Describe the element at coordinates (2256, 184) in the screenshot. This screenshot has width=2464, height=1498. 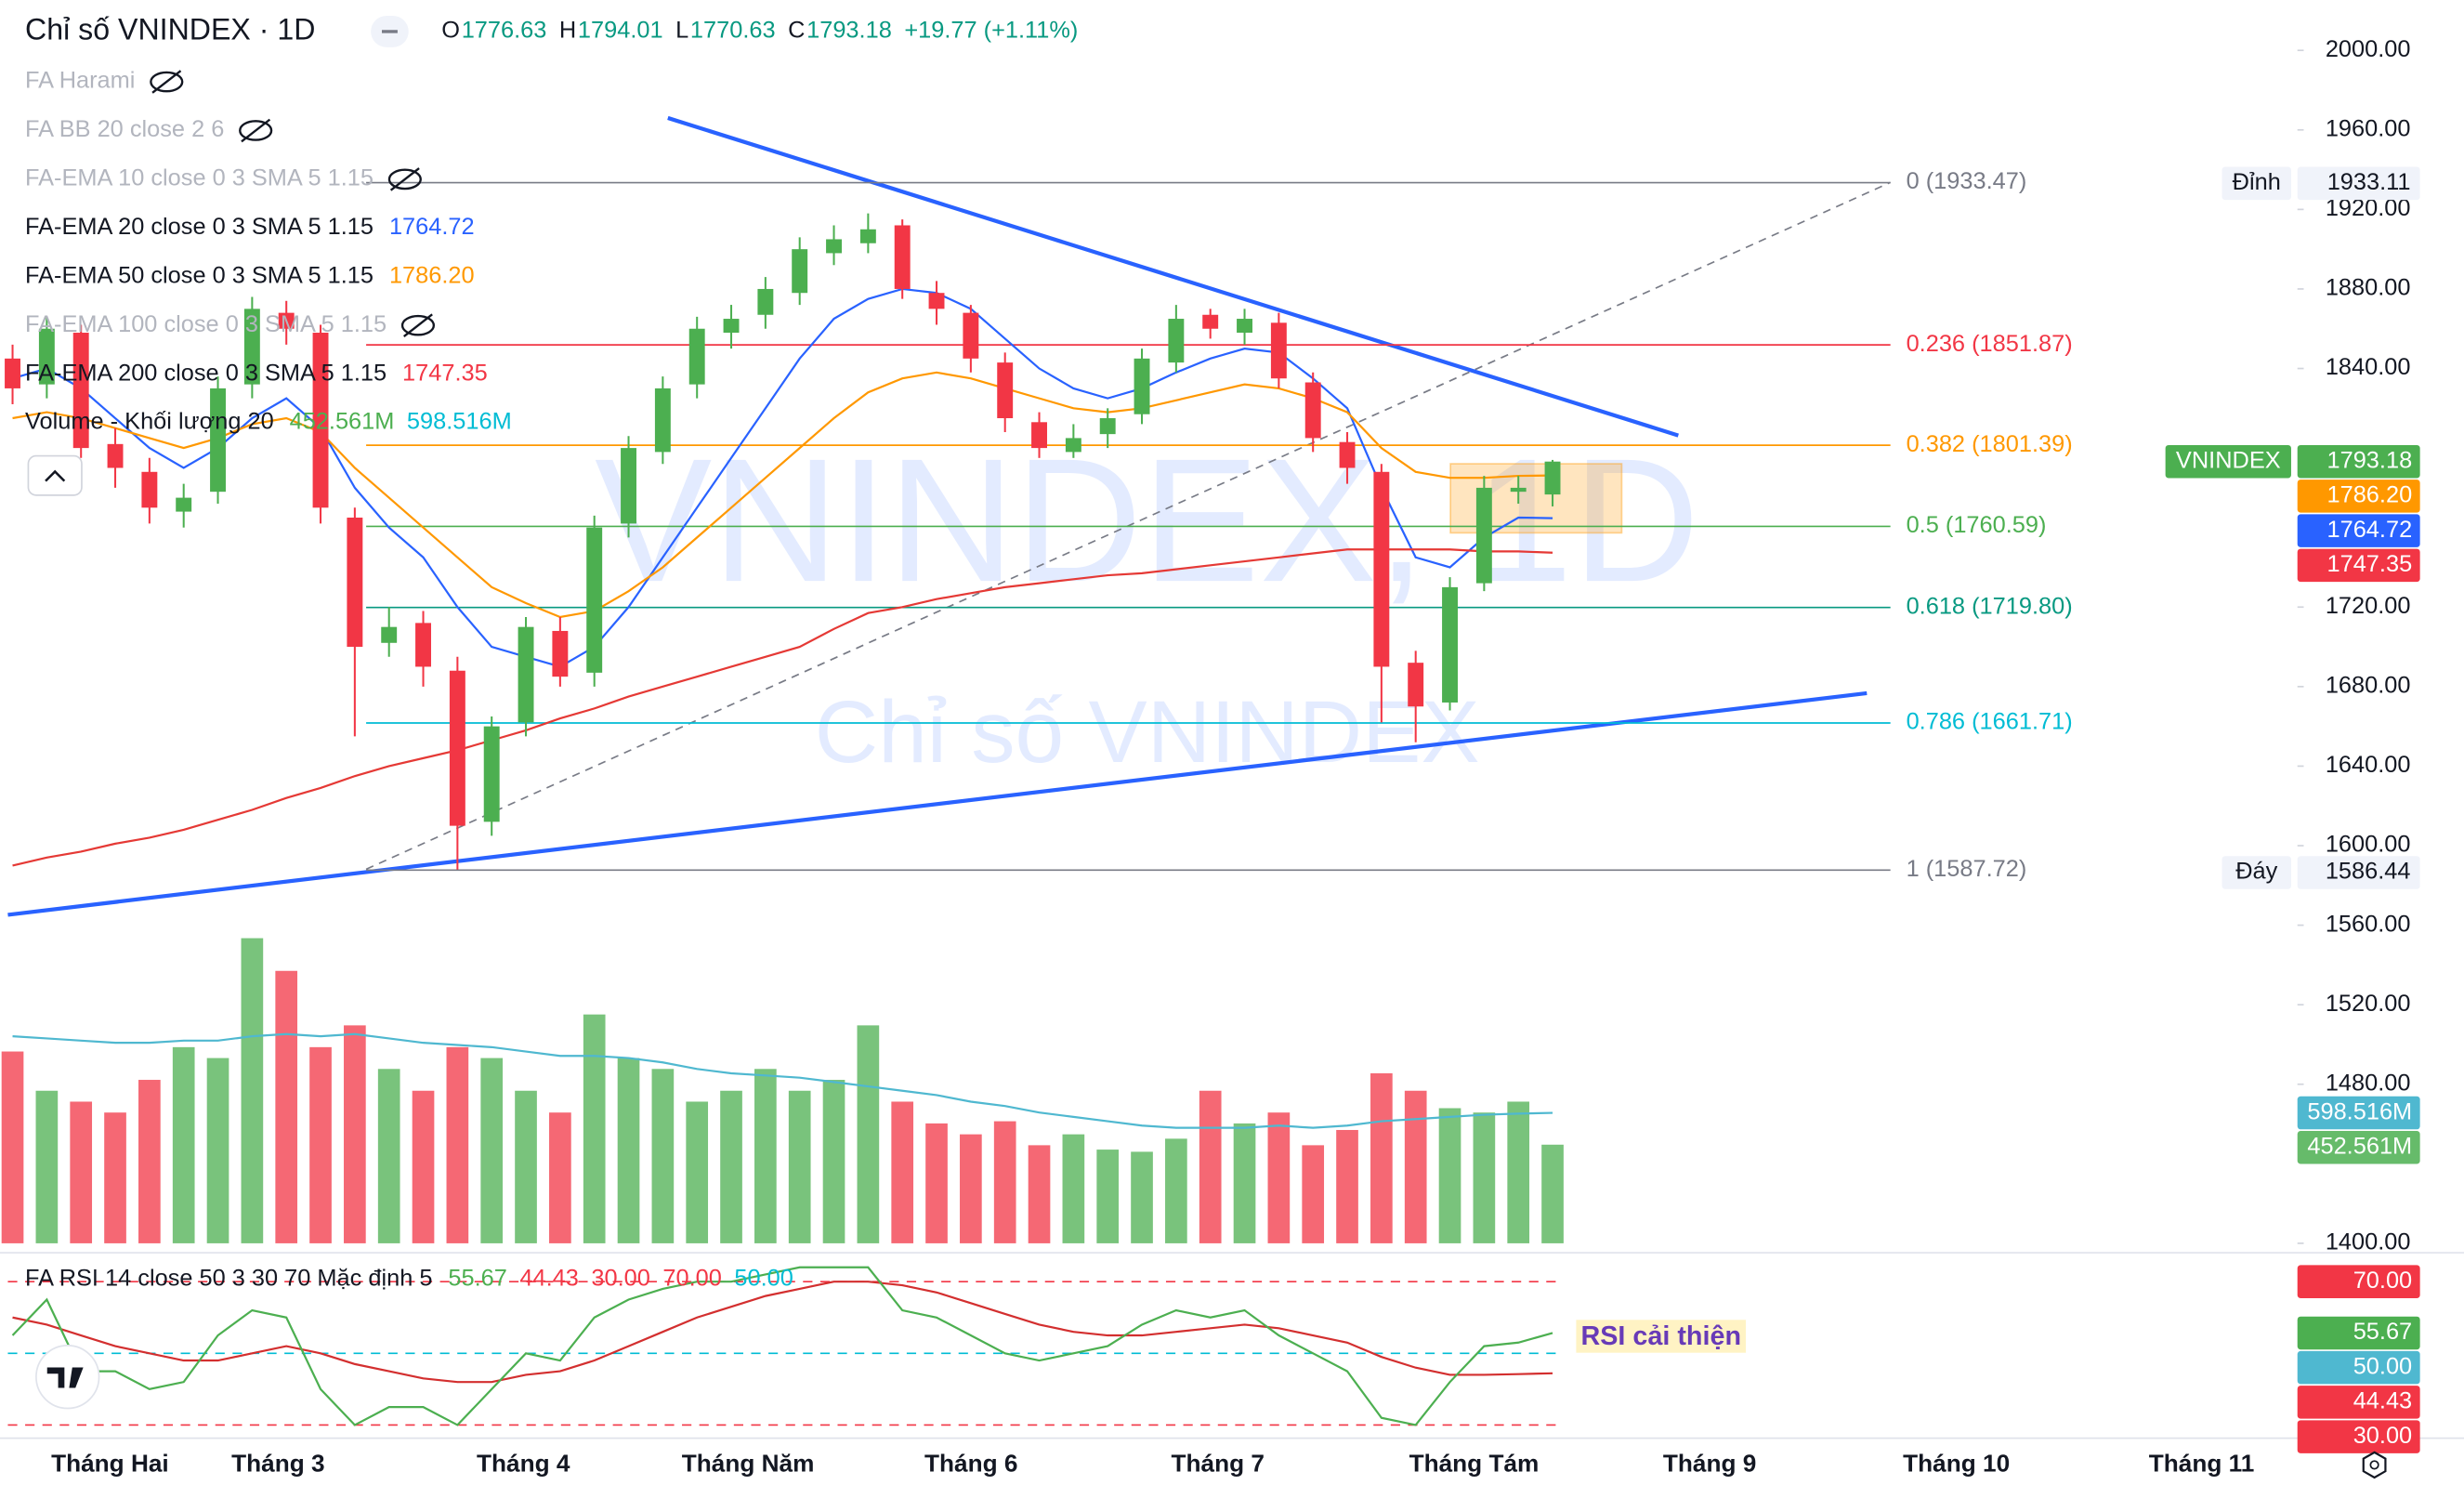
I see `extreme-tag-bg` at that location.